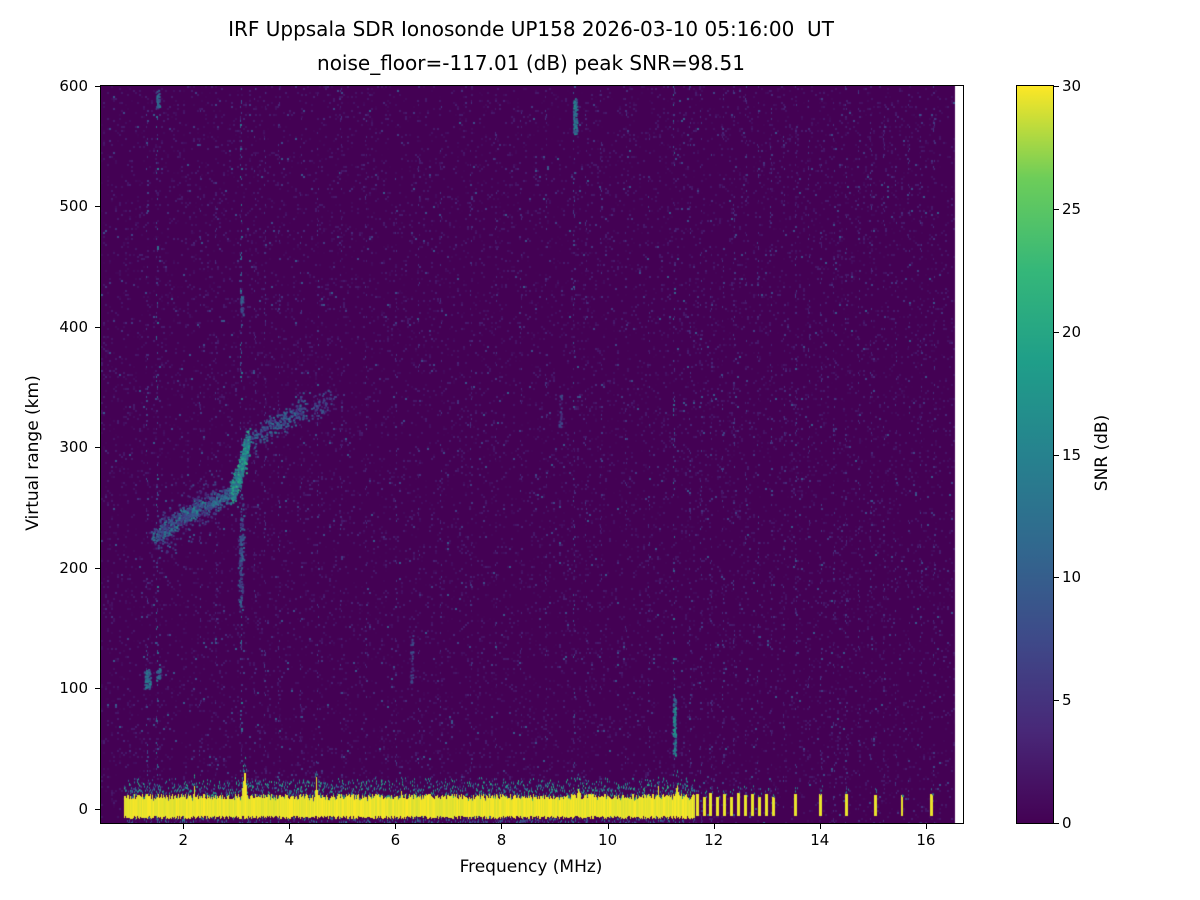 The height and width of the screenshot is (900, 1200). What do you see at coordinates (289, 840) in the screenshot?
I see `x-tick-label: 4` at bounding box center [289, 840].